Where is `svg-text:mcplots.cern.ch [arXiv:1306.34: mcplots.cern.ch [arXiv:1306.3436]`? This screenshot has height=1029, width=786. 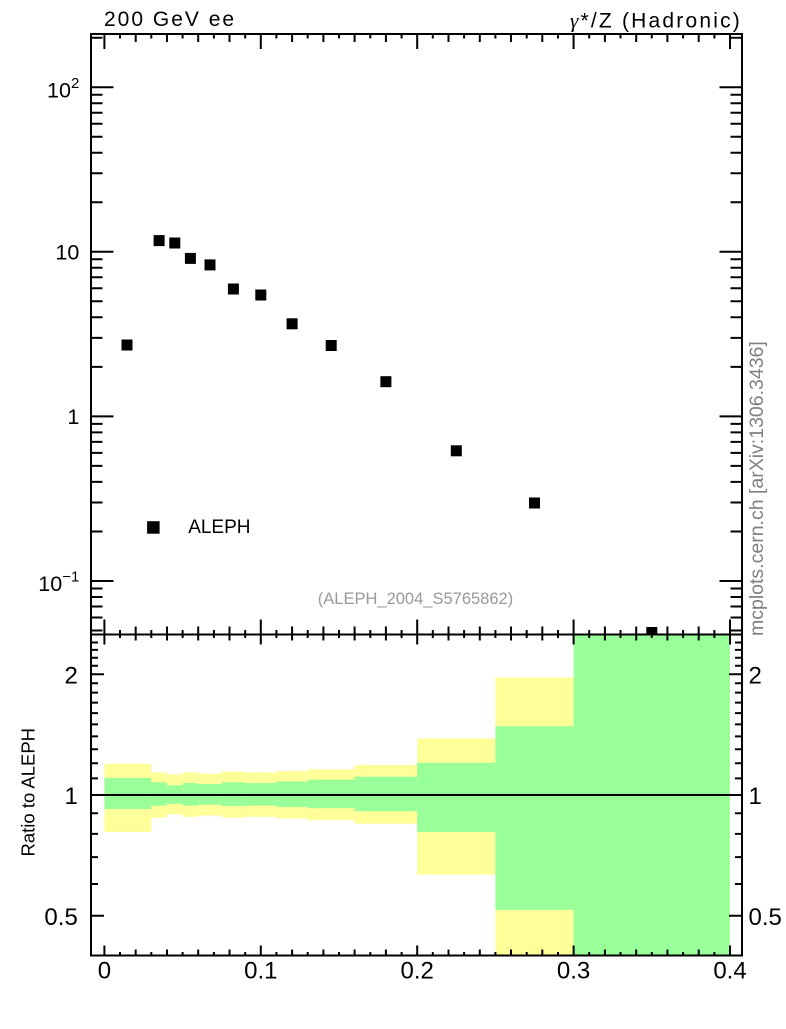
svg-text:mcplots.cern.ch [arXiv:1306.34: mcplots.cern.ch [arXiv:1306.3436] is located at coordinates (757, 488).